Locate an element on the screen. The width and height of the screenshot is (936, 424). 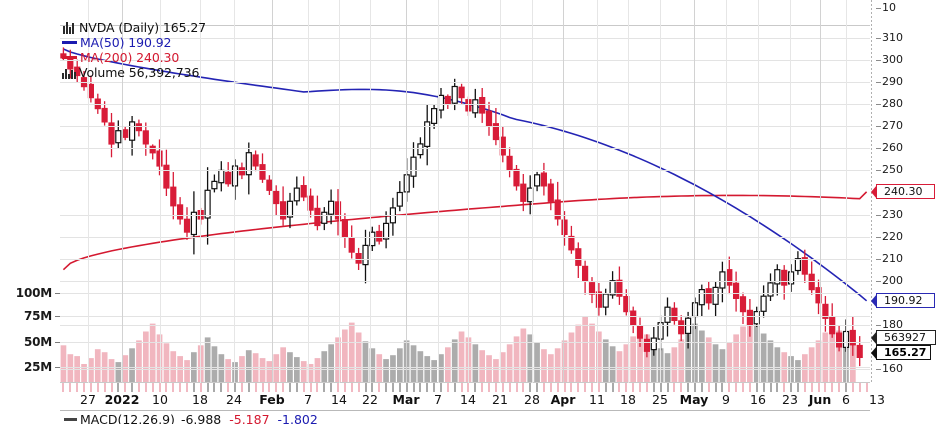
price-tick-label: 260 is located at coordinates (892, 148).